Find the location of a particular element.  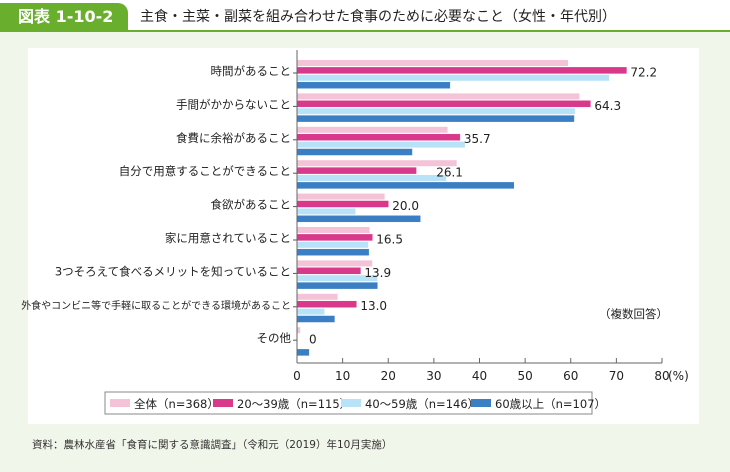

figure-badge: 図表 1-10-2 is located at coordinates (64, 16).